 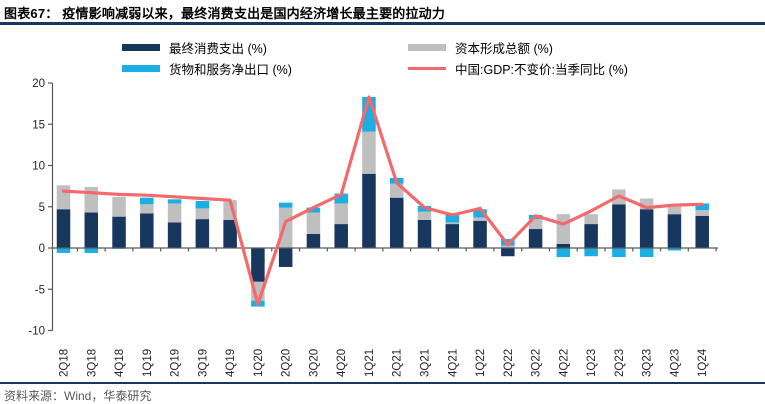 I want to click on legend-item-consumption: 最终消费支出 (%), so click(x=194, y=48).